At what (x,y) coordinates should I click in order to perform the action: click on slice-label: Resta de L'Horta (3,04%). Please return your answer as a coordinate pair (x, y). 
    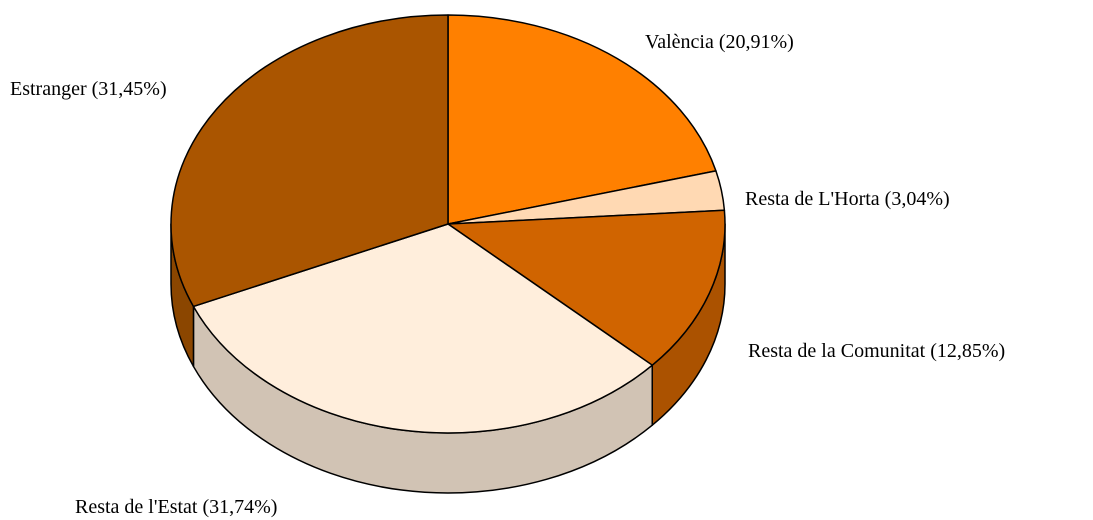
    Looking at the image, I should click on (847, 199).